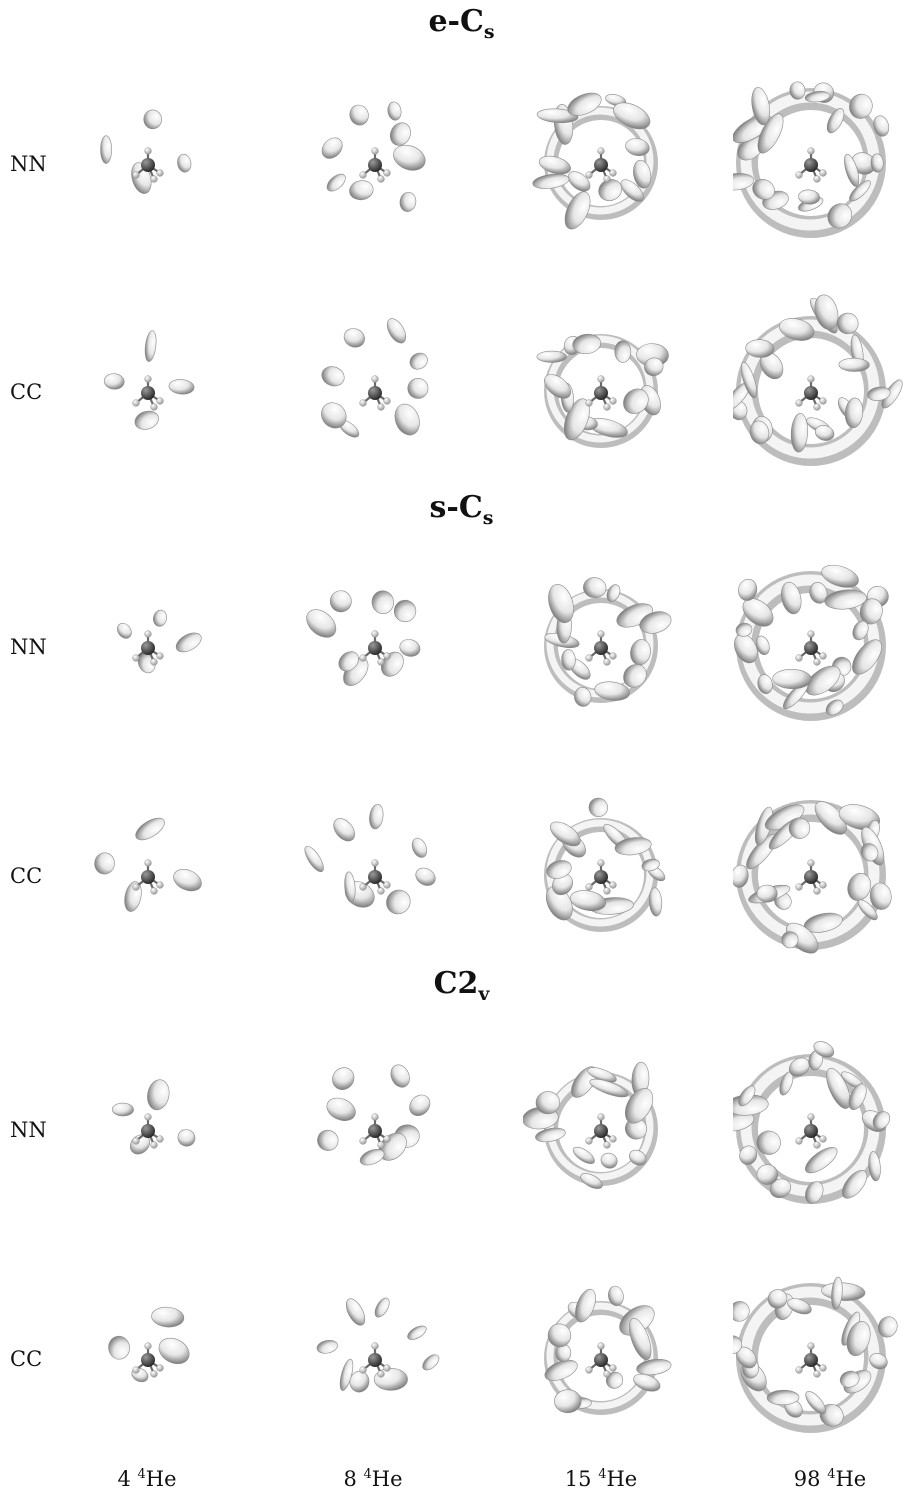  I want to click on section-title-main: s-C, so click(456, 507).